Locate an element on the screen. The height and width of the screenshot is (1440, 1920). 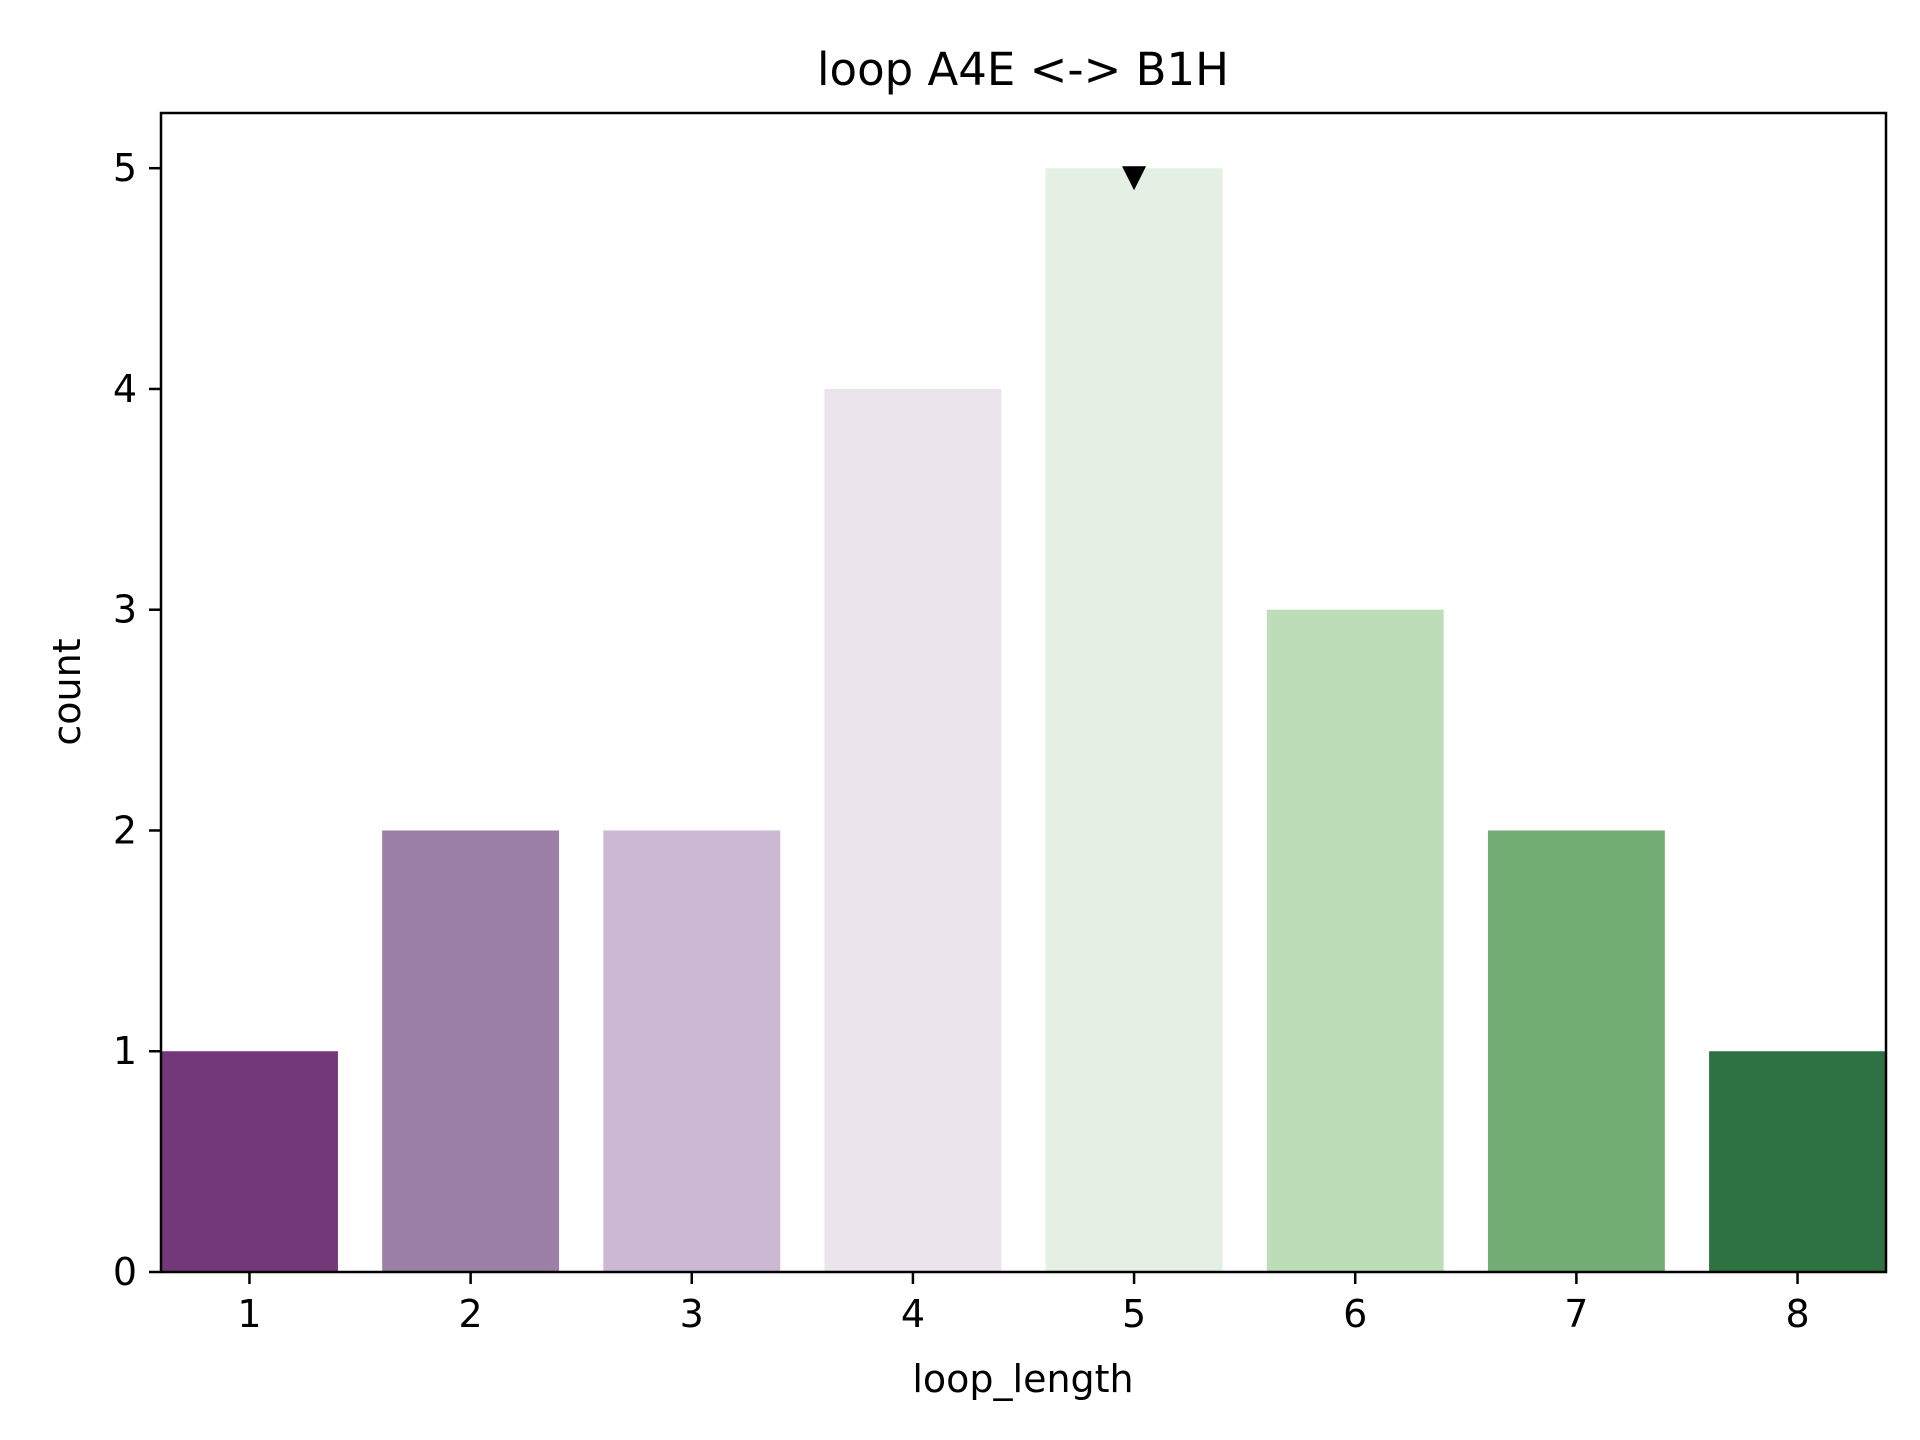
y-tick-label-1: 1 is located at coordinates (125, 1051).